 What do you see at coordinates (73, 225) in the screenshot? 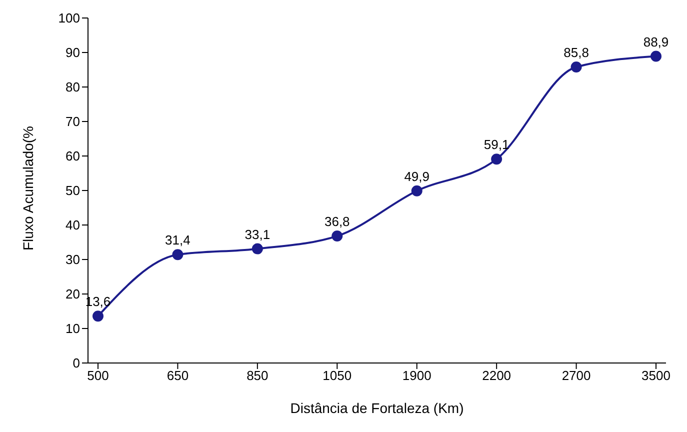
I see `y-tick-label: 40` at bounding box center [73, 225].